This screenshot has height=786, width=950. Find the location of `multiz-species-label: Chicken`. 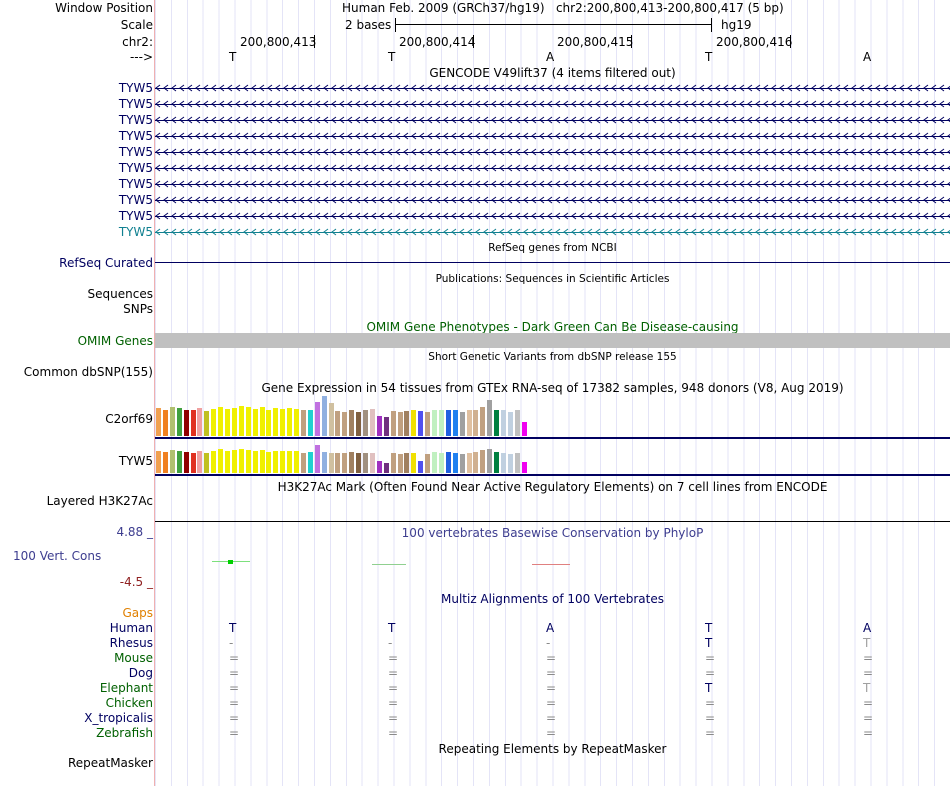

multiz-species-label: Chicken is located at coordinates (129, 703).